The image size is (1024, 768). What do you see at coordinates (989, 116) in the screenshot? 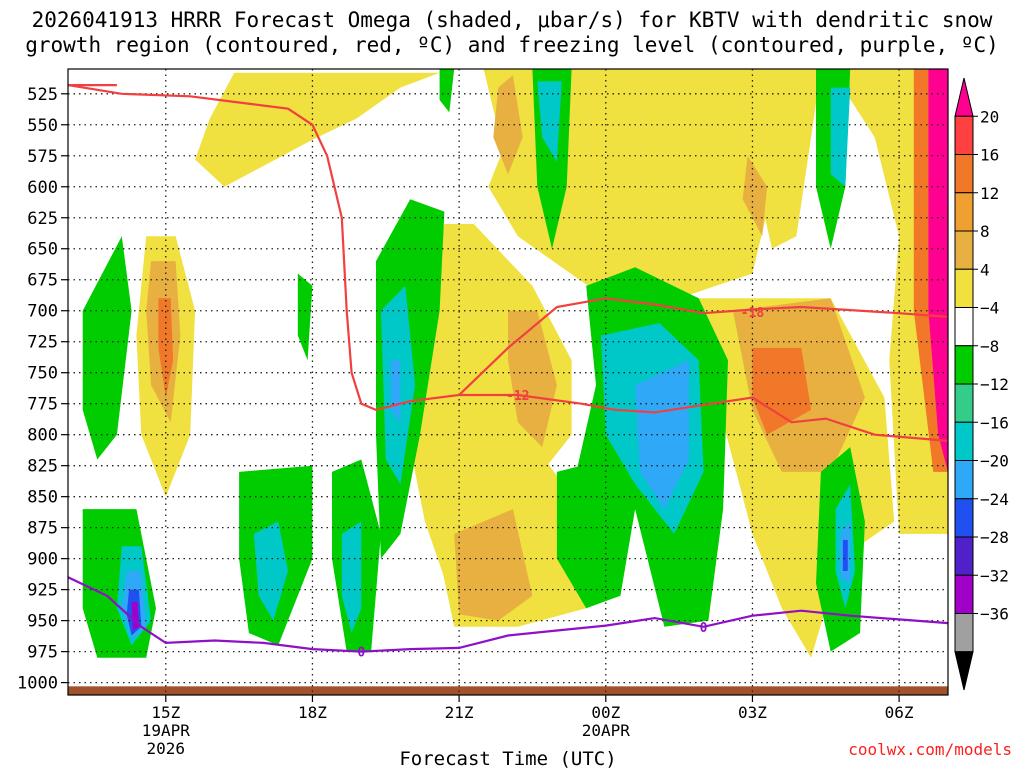
I see `colorbar-label-0: 20` at bounding box center [989, 116].